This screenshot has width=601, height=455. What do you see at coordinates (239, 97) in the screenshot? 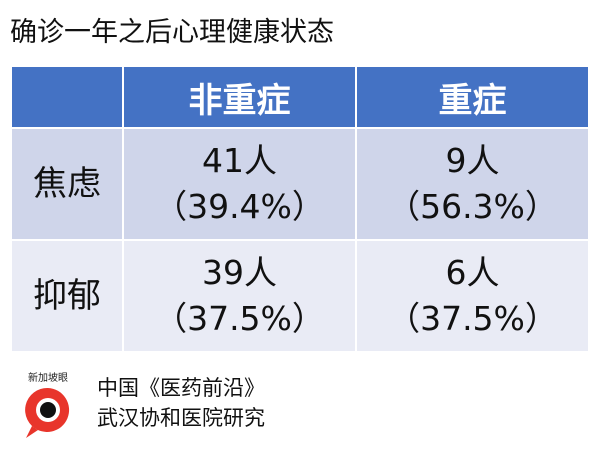
I see `header-cell: 非重症` at bounding box center [239, 97].